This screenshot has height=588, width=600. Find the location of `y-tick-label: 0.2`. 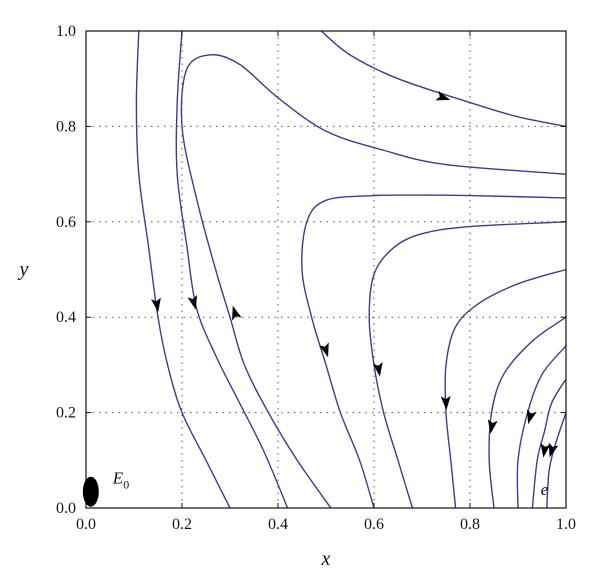

y-tick-label: 0.2 is located at coordinates (66, 413).